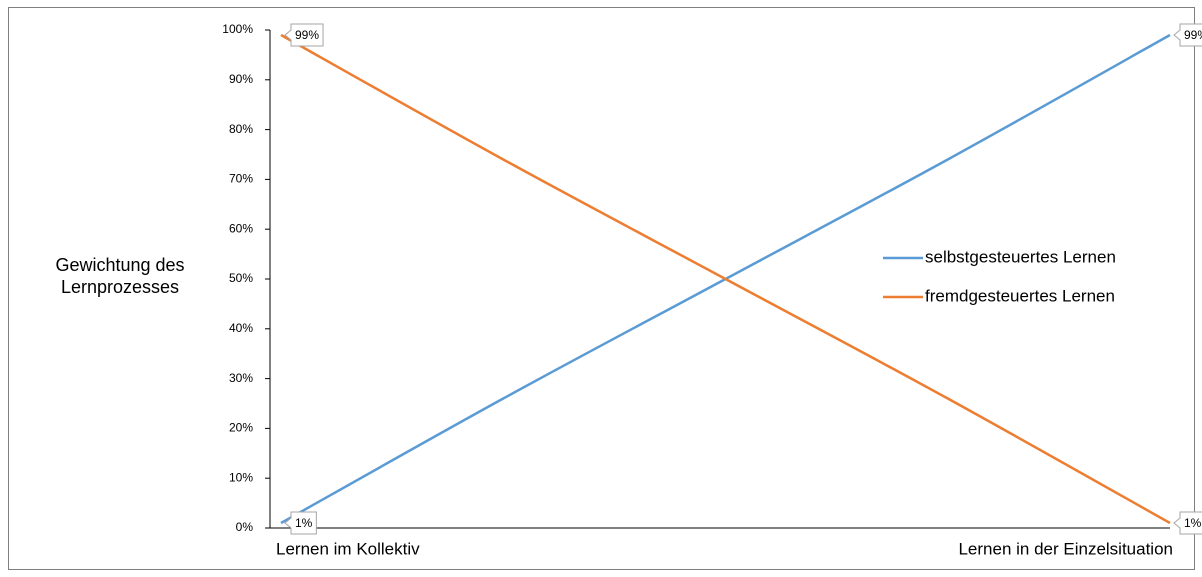 Image resolution: width=1202 pixels, height=577 pixels. I want to click on y-tick-label: 100%, so click(237, 29).